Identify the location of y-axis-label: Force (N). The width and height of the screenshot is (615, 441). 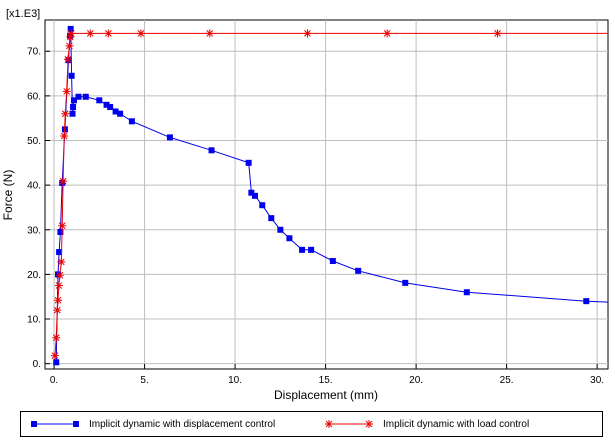
(8, 195).